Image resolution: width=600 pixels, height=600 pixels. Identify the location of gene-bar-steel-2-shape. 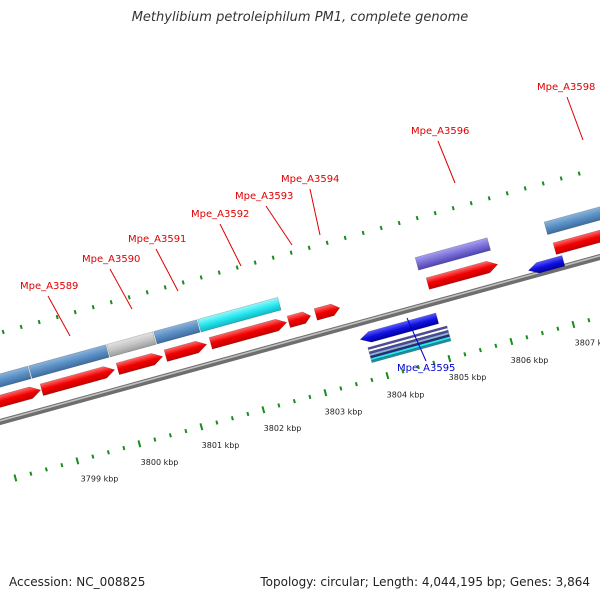
(69, 361).